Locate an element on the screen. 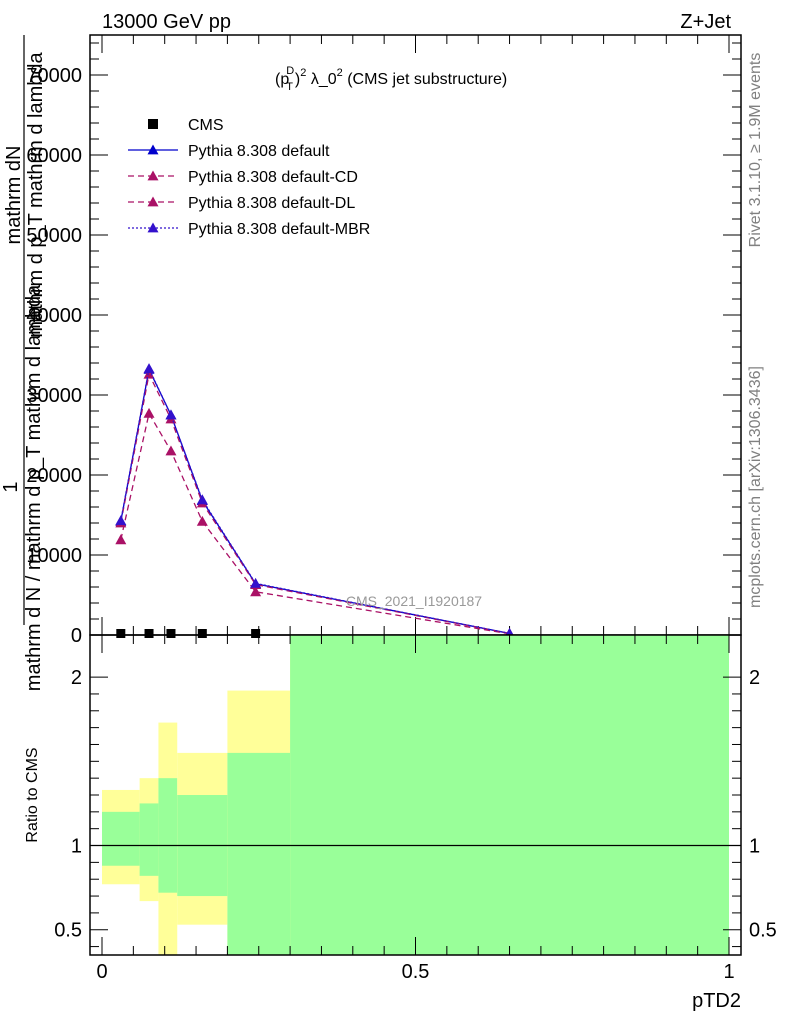 The height and width of the screenshot is (1024, 786). legend-label: Pythia 8.308 default-MBR is located at coordinates (279, 229).